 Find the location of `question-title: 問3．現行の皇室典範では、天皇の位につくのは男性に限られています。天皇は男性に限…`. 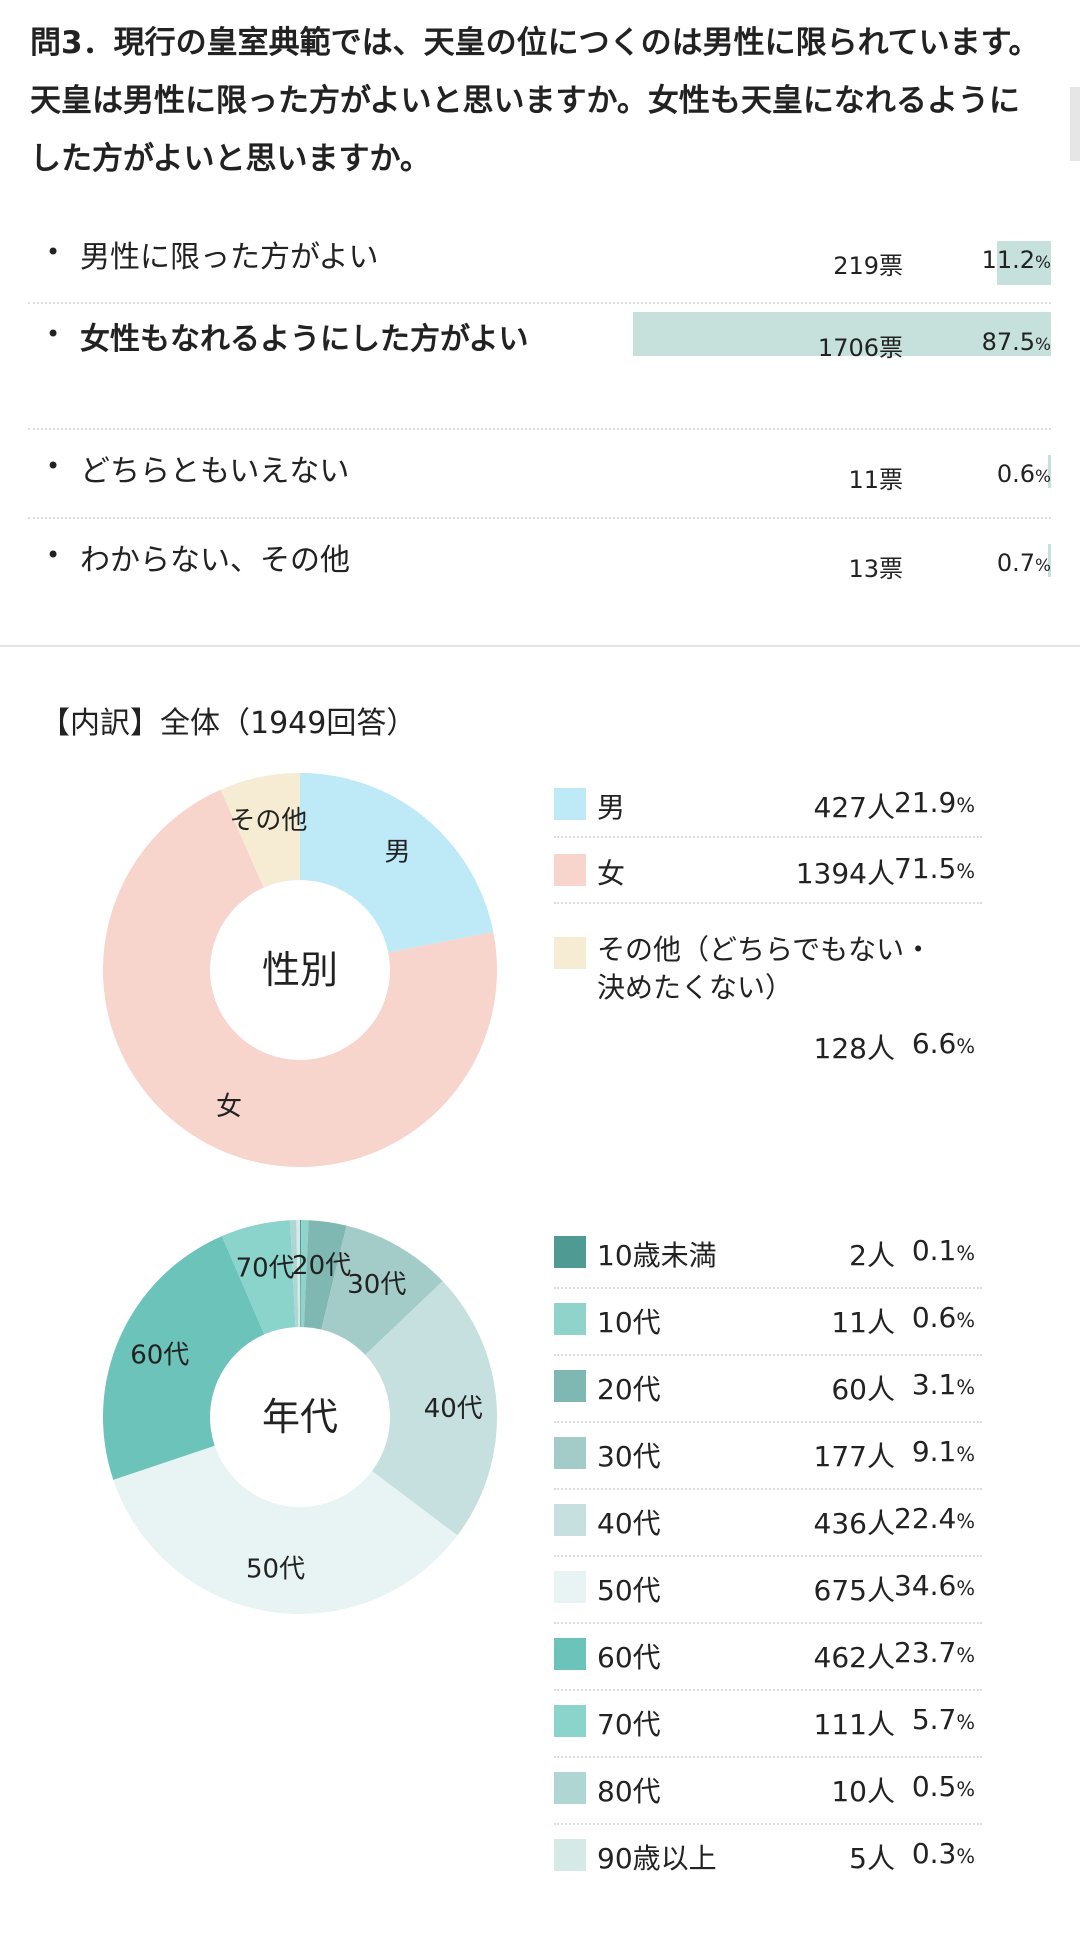

question-title: 問3．現行の皇室典範では、天皇の位につくのは男性に限られています。天皇は男性に限… is located at coordinates (535, 101).